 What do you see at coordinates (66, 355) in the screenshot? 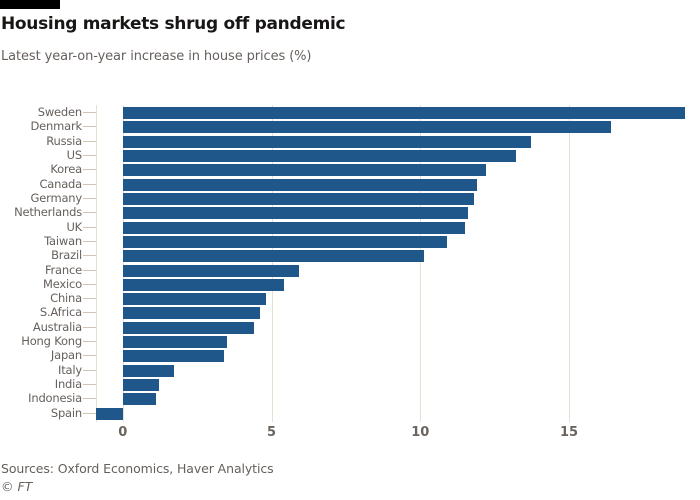
I see `category-label: Japan` at bounding box center [66, 355].